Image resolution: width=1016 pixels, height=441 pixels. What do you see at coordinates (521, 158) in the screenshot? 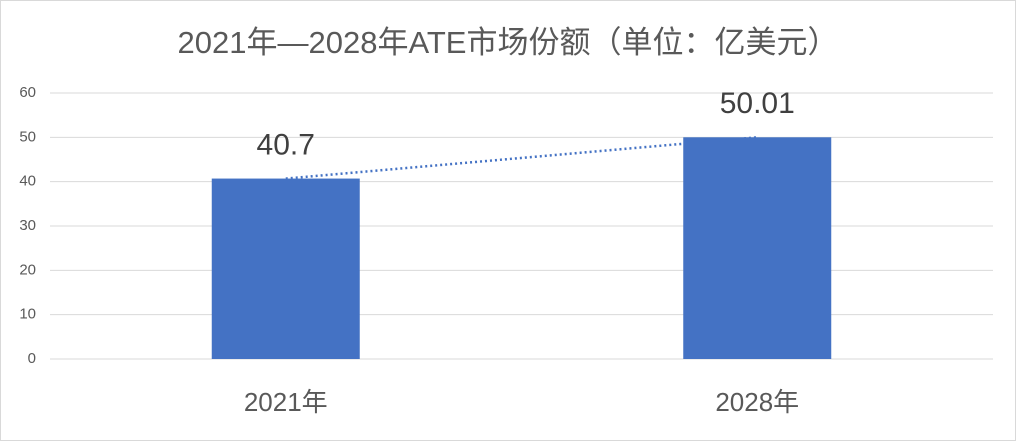
I see `trendline` at bounding box center [521, 158].